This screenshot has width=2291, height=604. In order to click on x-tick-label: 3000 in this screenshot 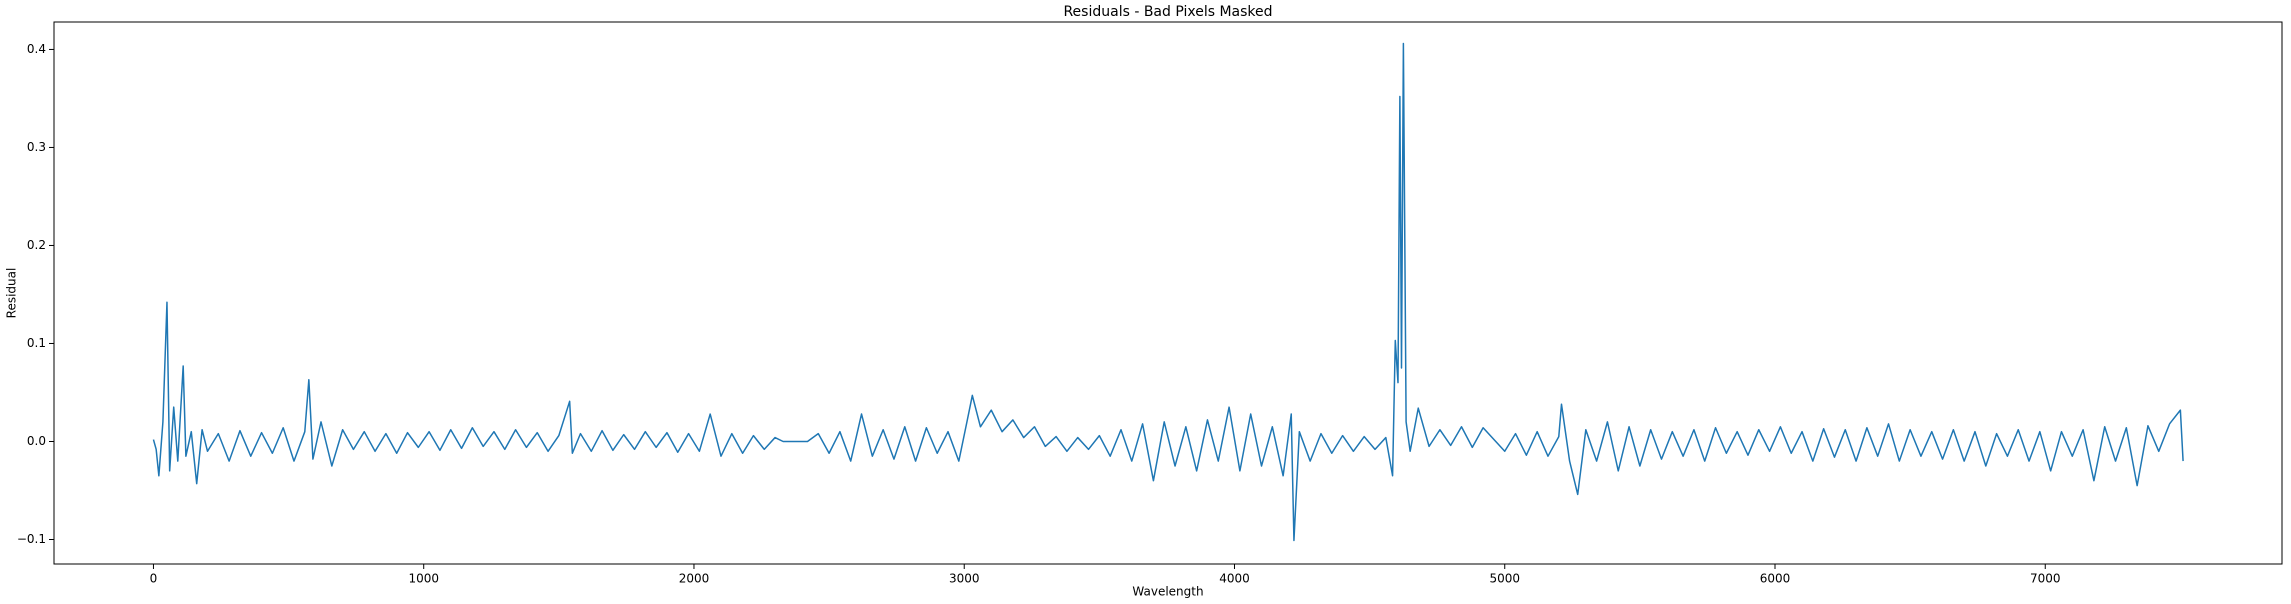, I will do `click(964, 579)`.